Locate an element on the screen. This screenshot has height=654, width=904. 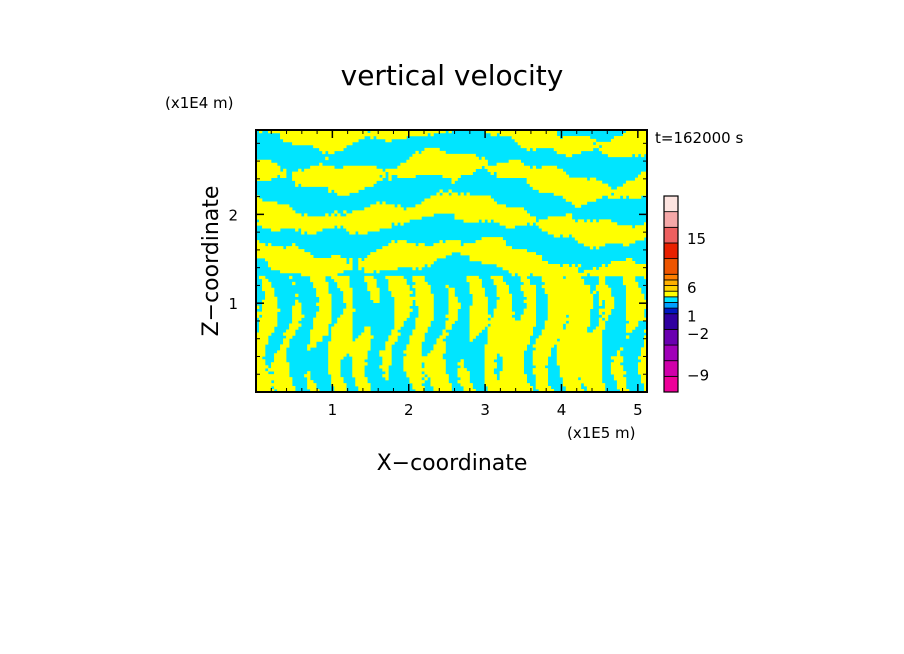
colorbar-label: −2 is located at coordinates (698, 334).